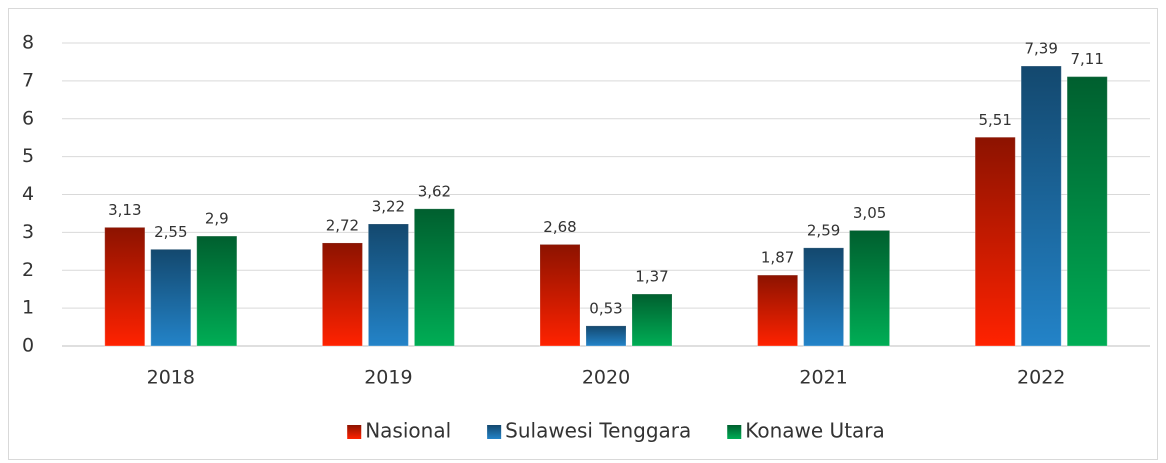  Describe the element at coordinates (1041, 378) in the screenshot. I see `x-tick-label: 2022` at that location.